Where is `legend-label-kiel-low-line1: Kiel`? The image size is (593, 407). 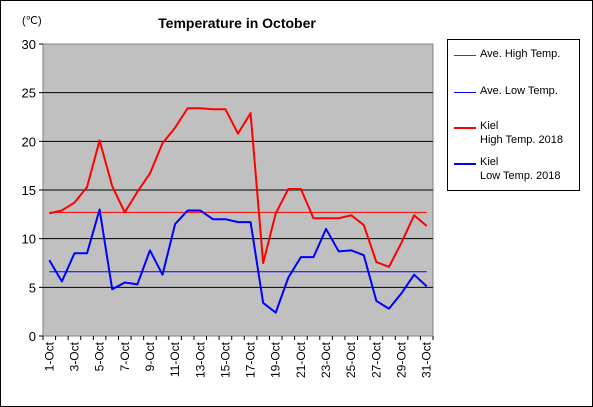 legend-label-kiel-low-line1: Kiel is located at coordinates (489, 162).